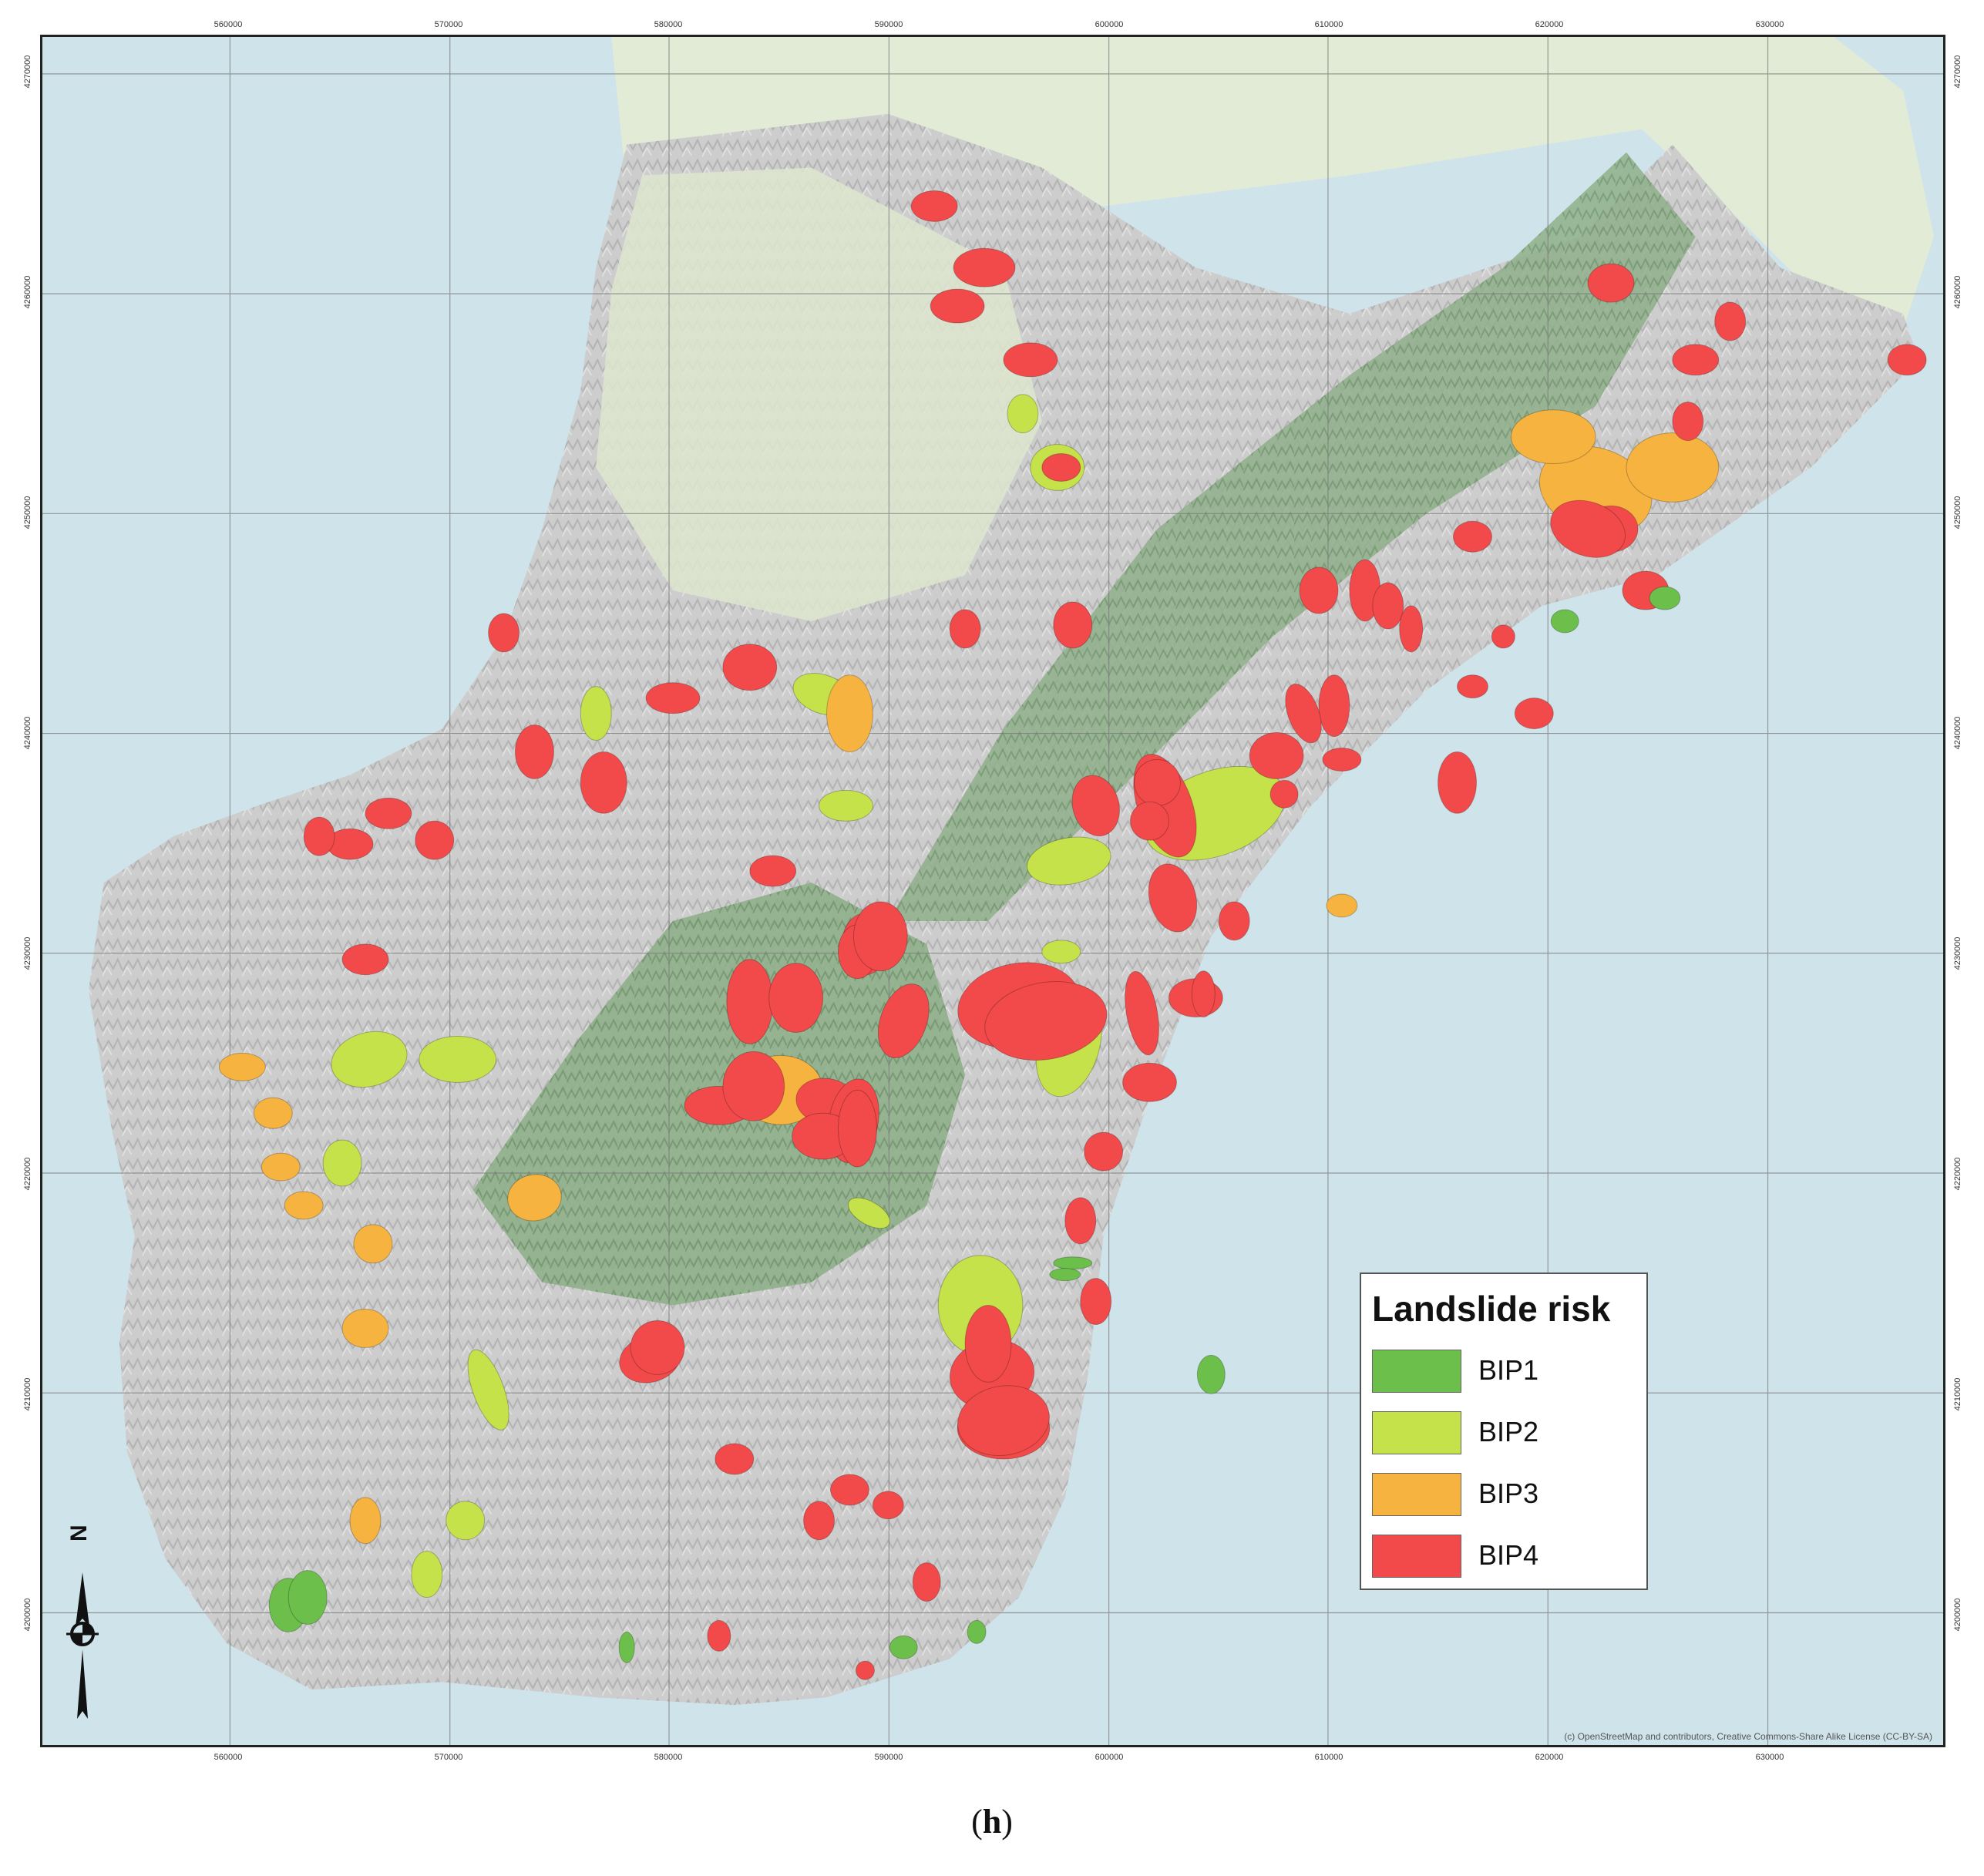 The image size is (1984, 1876). What do you see at coordinates (1958, 1615) in the screenshot?
I see `y-tick-label-right: 4200000` at bounding box center [1958, 1615].